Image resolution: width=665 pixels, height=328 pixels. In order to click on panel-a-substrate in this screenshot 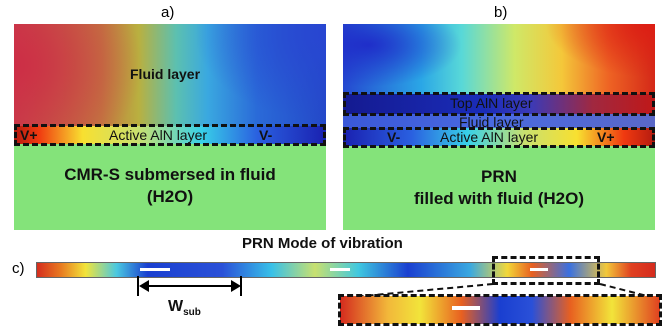, I will do `click(170, 187)`.